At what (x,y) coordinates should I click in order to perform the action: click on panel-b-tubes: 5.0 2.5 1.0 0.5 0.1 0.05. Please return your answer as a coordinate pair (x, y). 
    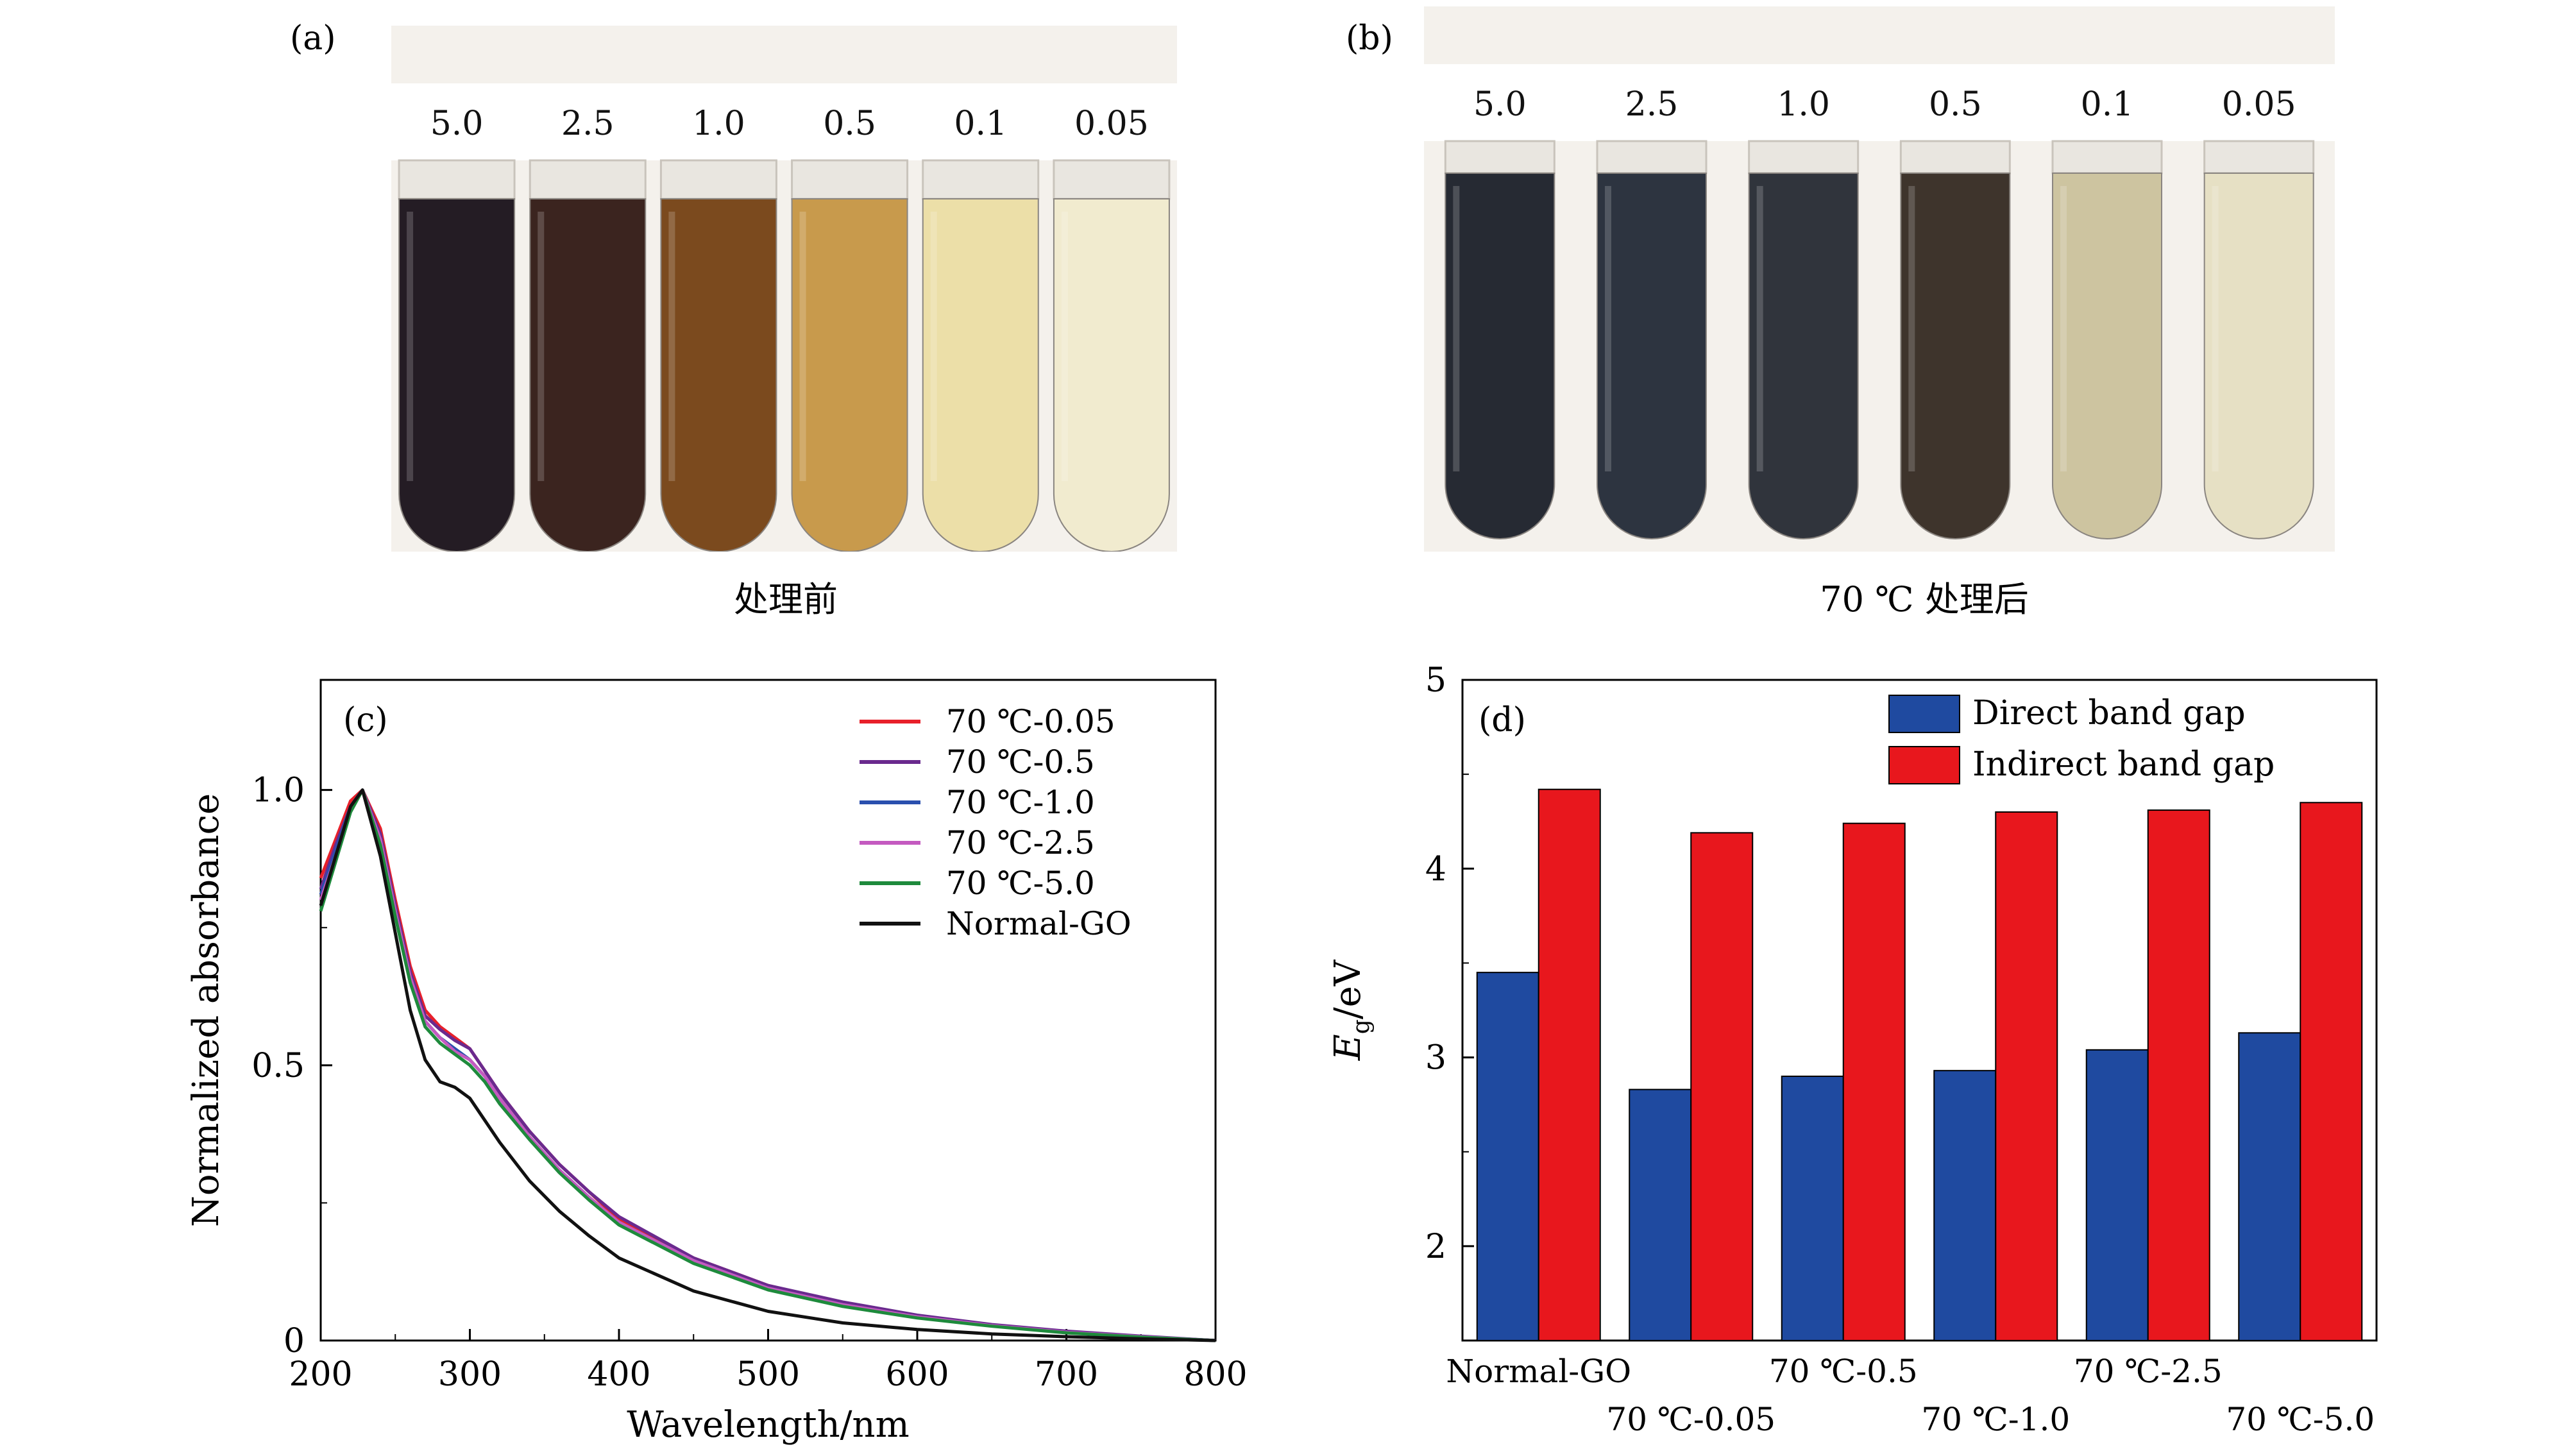
    Looking at the image, I should click on (1879, 279).